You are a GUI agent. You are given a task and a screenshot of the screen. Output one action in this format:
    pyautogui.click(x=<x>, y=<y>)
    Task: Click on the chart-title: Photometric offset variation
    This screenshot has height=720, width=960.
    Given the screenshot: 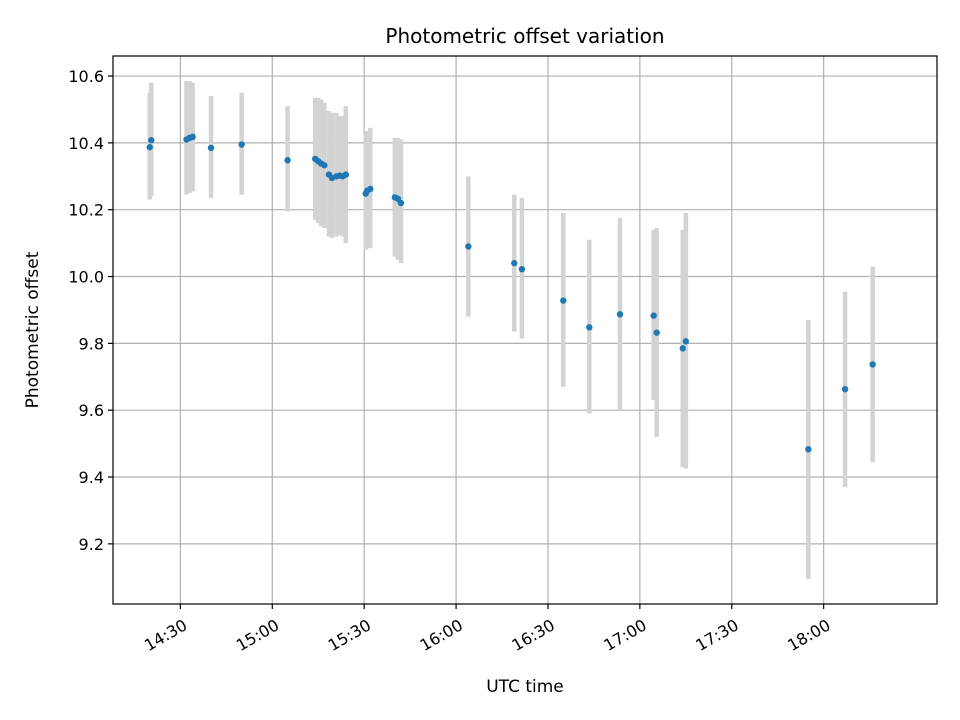 What is the action you would take?
    pyautogui.click(x=524, y=36)
    